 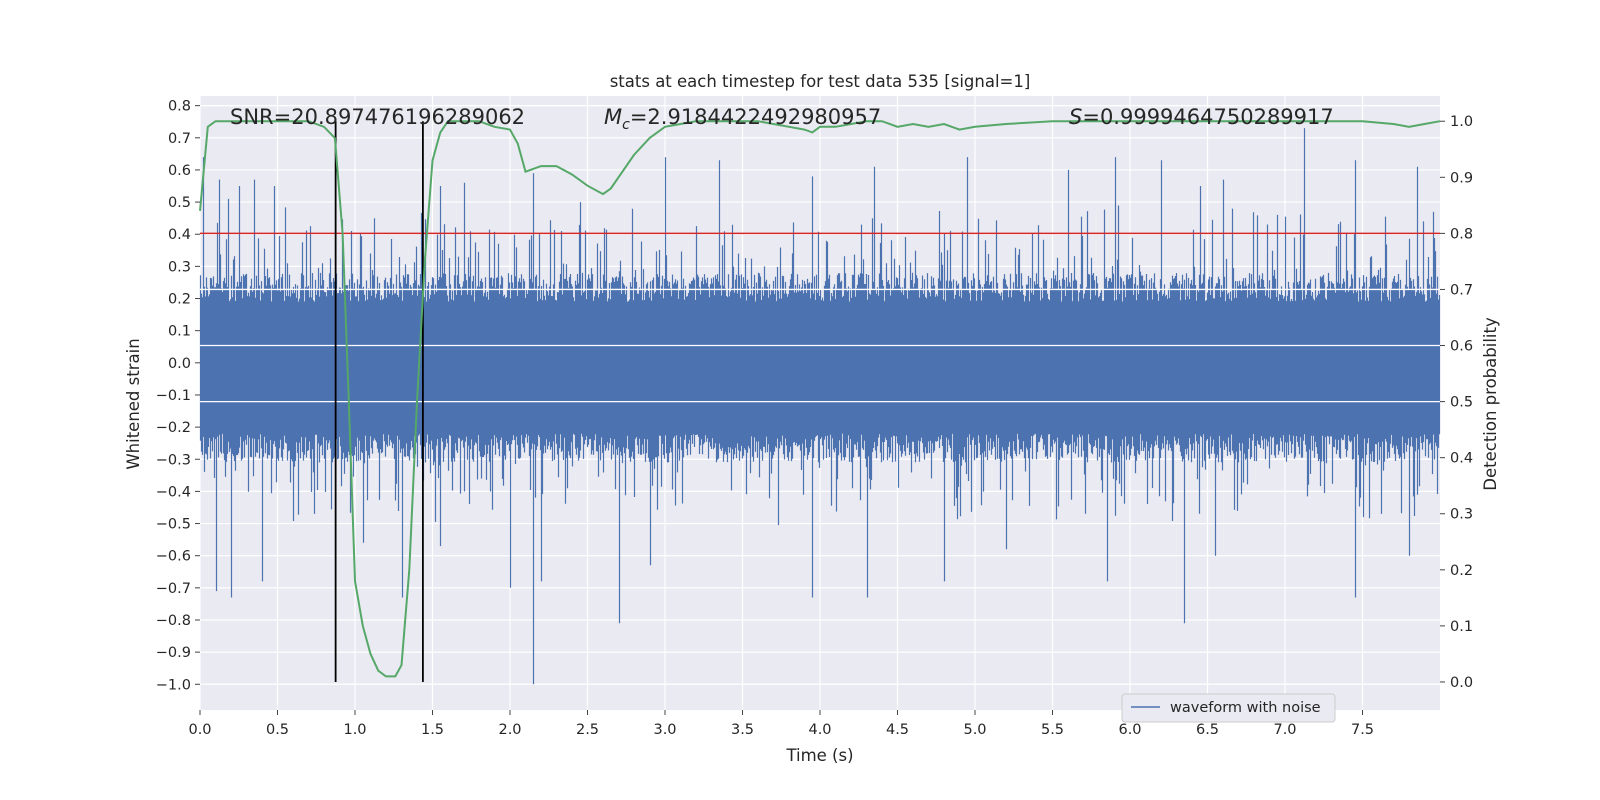 What do you see at coordinates (179, 203) in the screenshot?
I see `y-tick-label: 0.5` at bounding box center [179, 203].